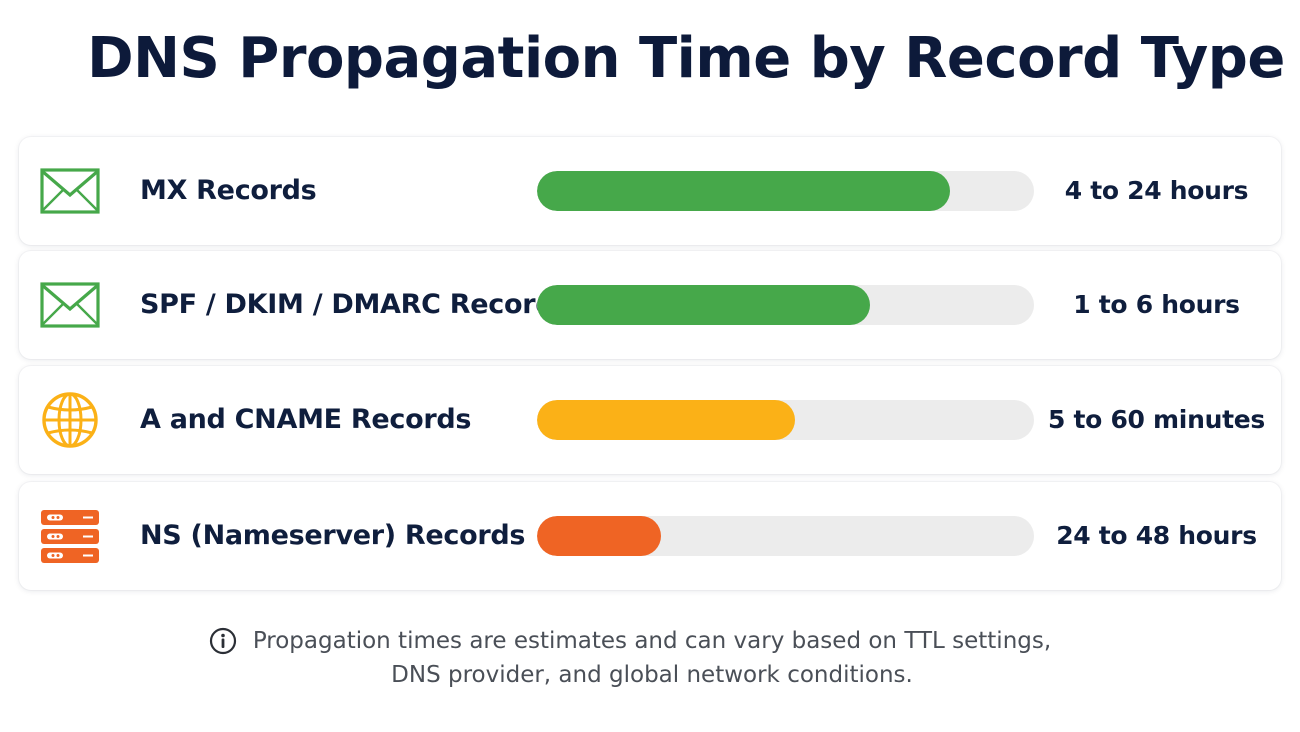 Image resolution: width=1300 pixels, height=732 pixels. Describe the element at coordinates (70, 420) in the screenshot. I see `globe-icon` at that location.